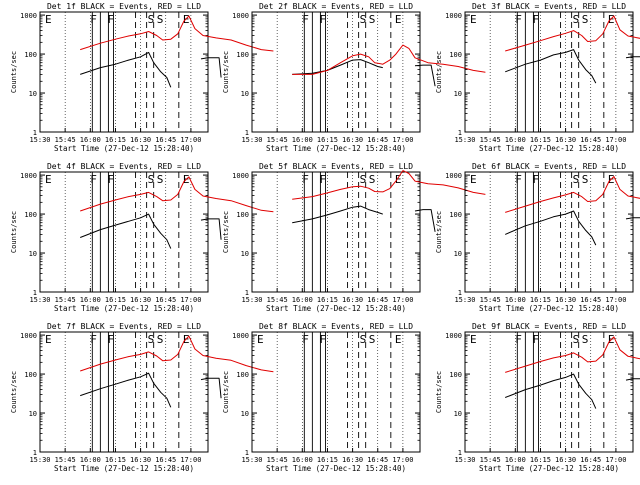 The width and height of the screenshot is (640, 485). What do you see at coordinates (336, 6) in the screenshot?
I see `panel-title: Det 2f BLACK = Events, RED = LLD` at bounding box center [336, 6].